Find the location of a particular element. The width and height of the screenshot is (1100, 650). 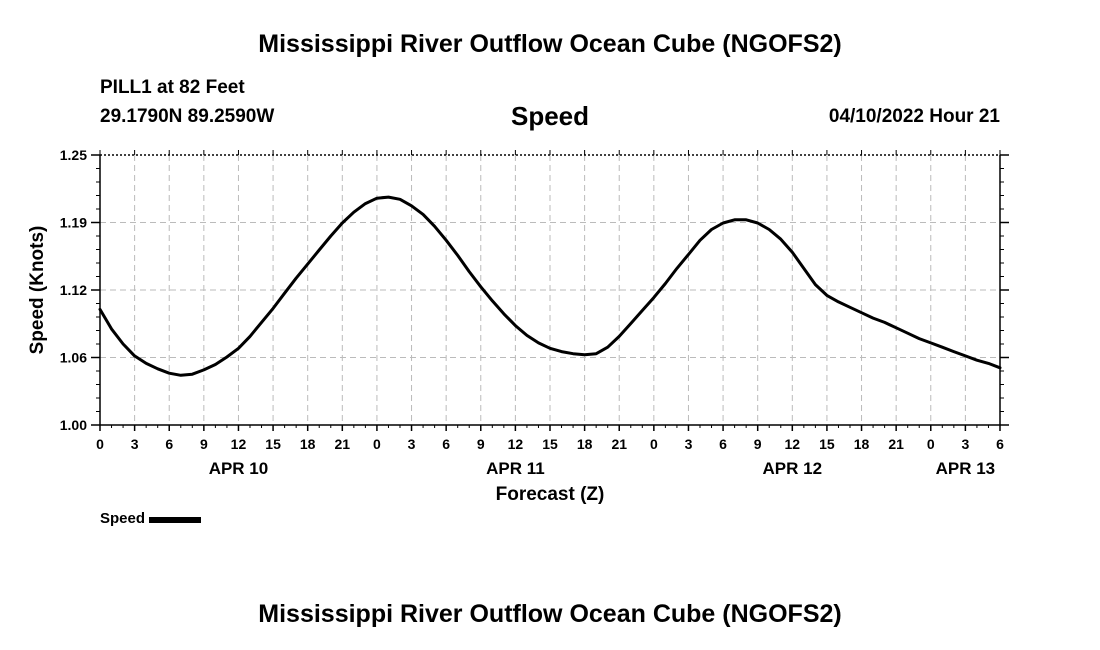

datetime-label: 04/10/2022 Hour 21 is located at coordinates (914, 116).